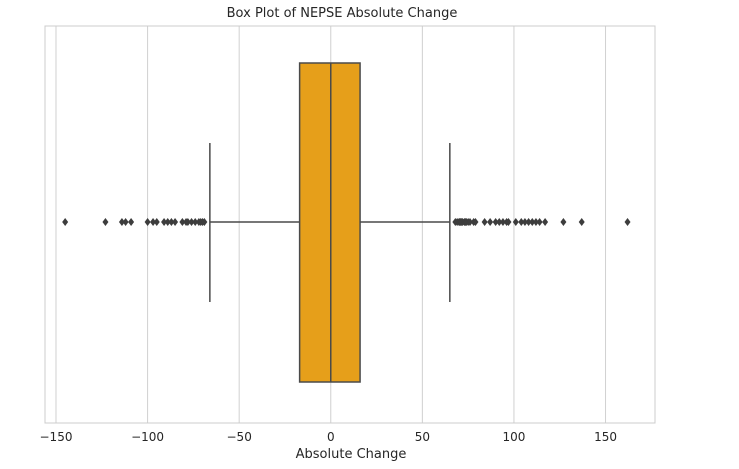  I want to click on box-iqr, so click(329, 222).